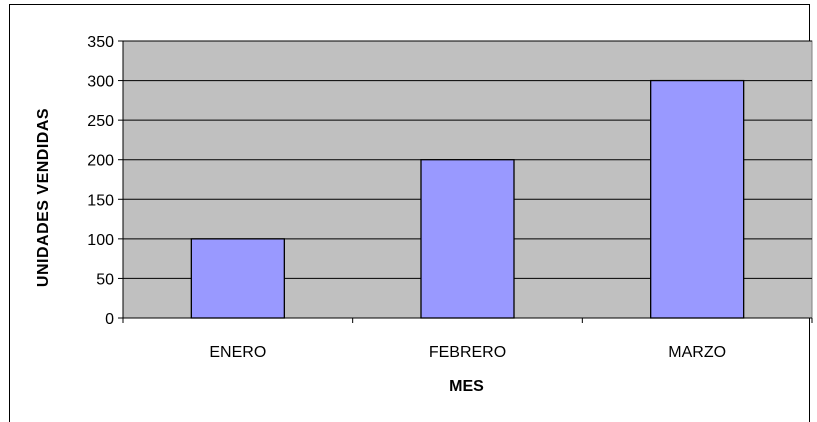  Describe the element at coordinates (467, 239) in the screenshot. I see `bar-febrero` at that location.